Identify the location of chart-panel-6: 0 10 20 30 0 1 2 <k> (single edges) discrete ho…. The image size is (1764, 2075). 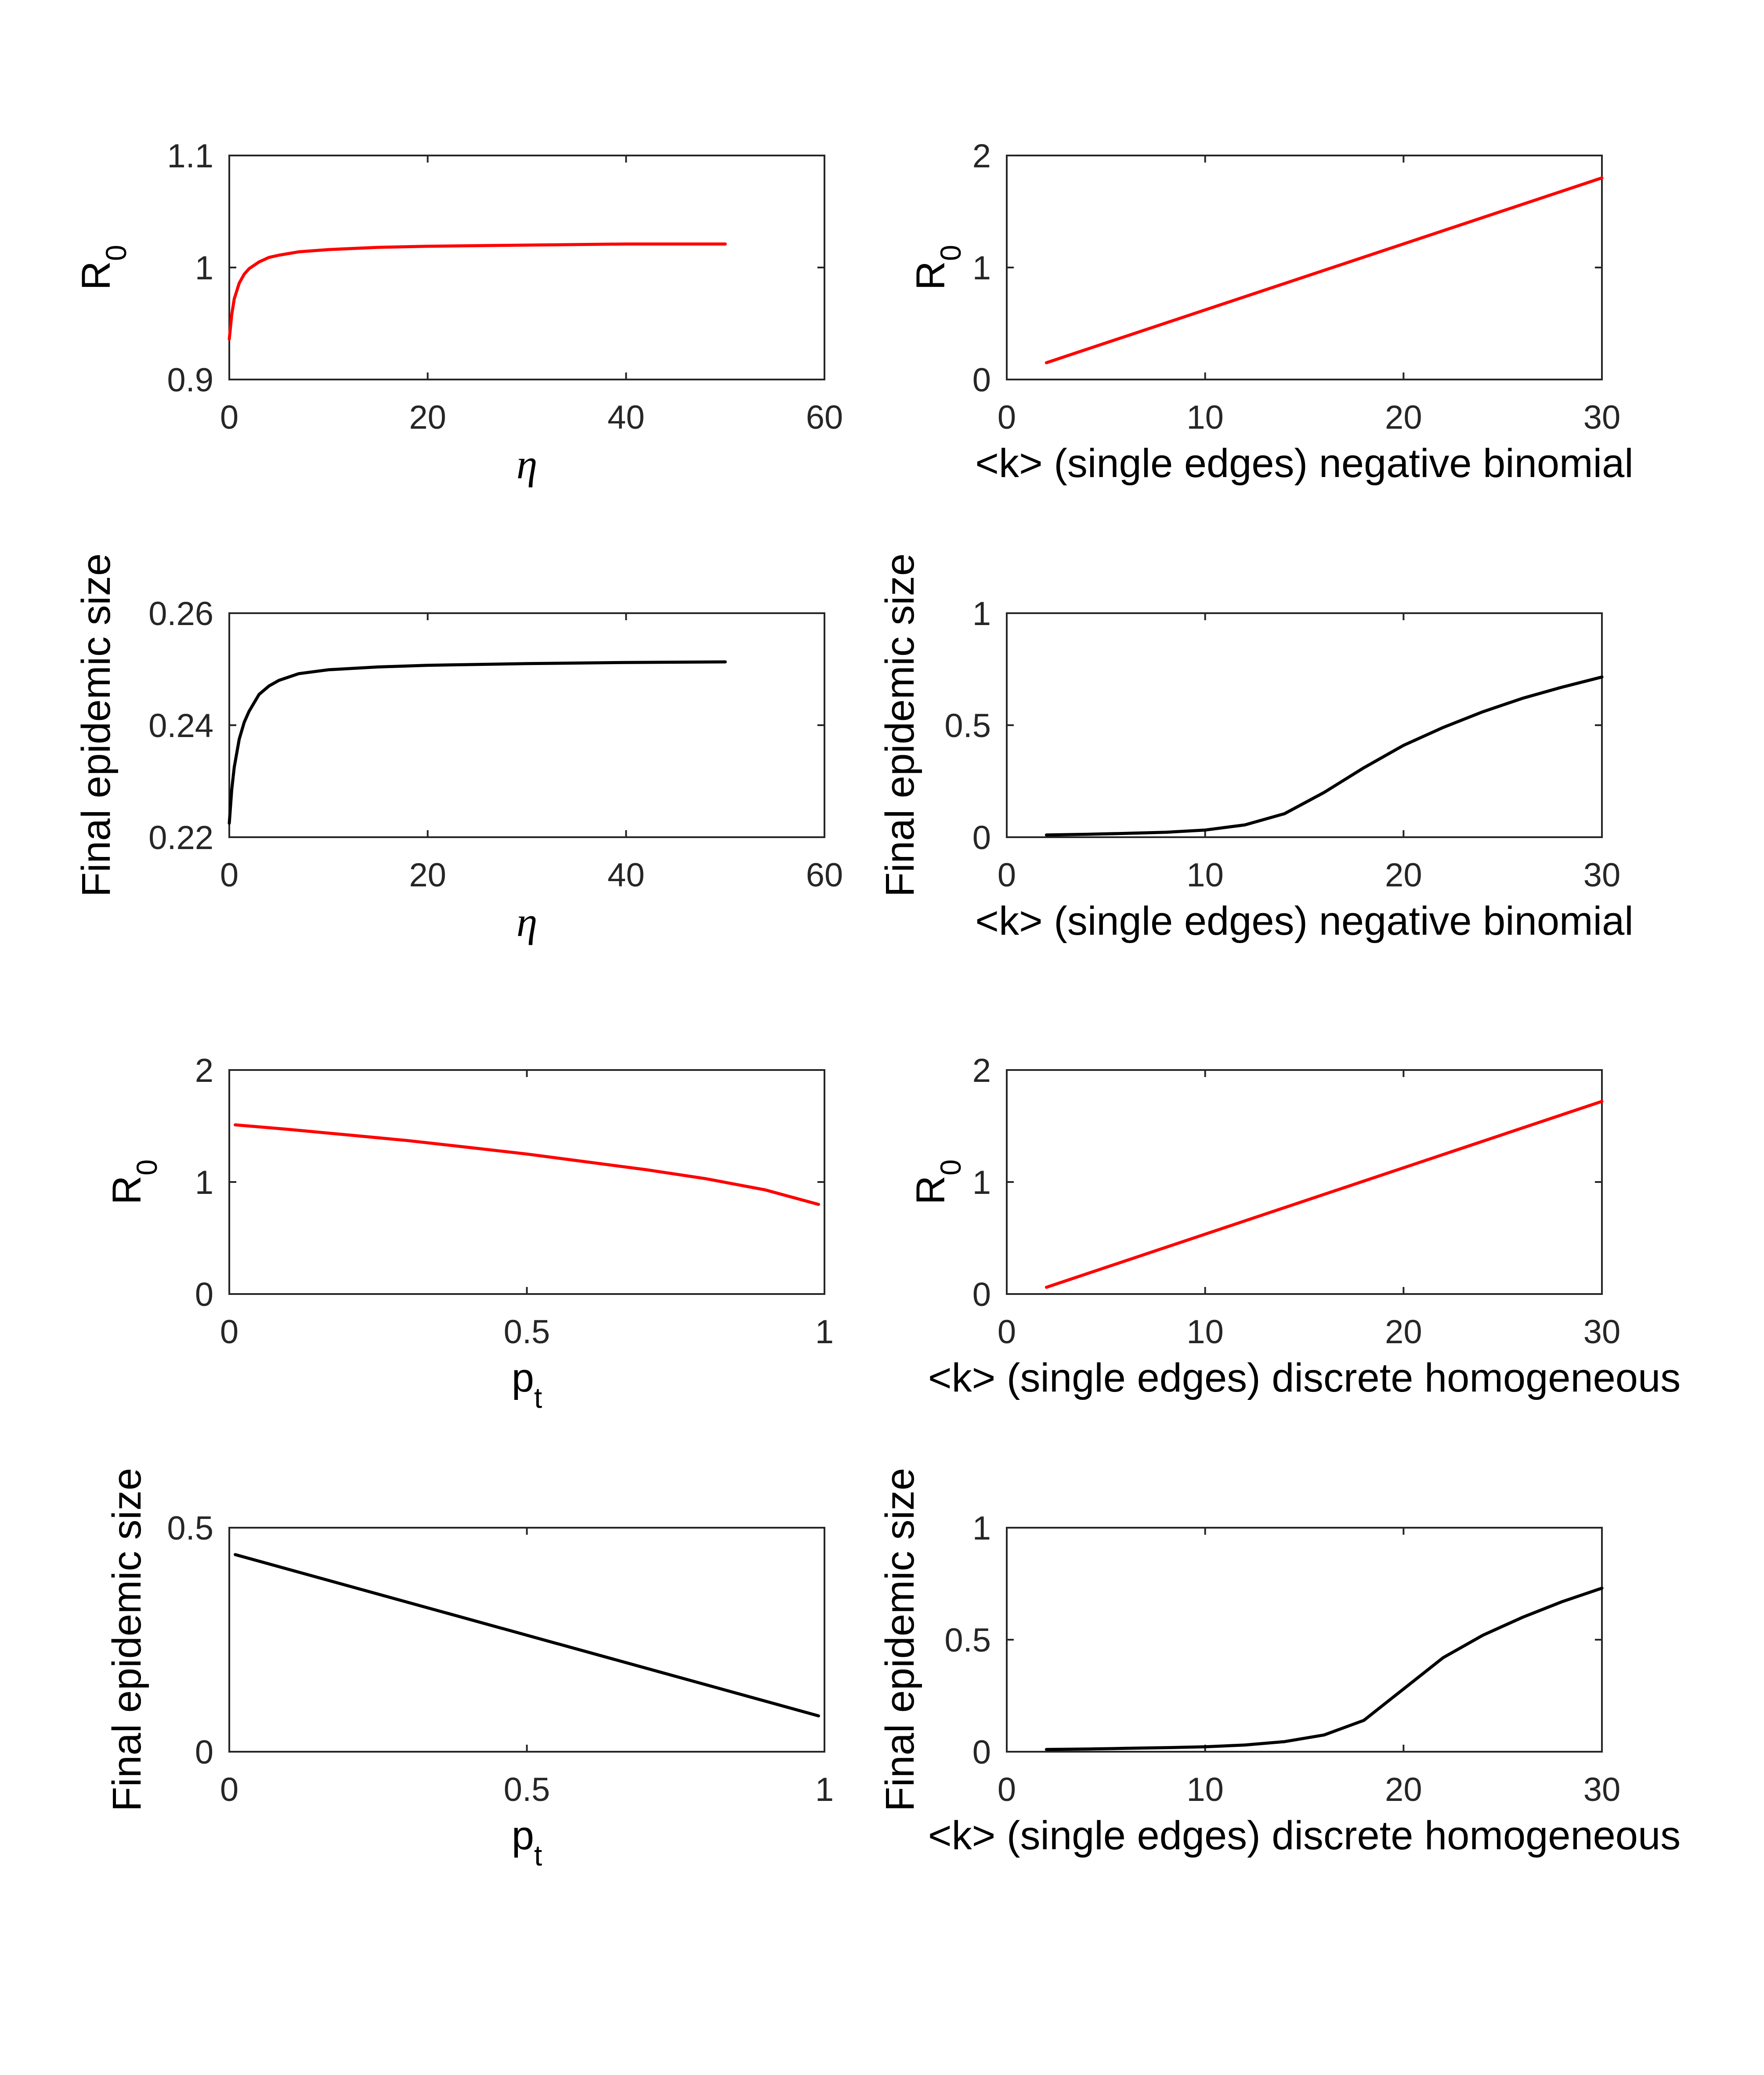
(1294, 1226).